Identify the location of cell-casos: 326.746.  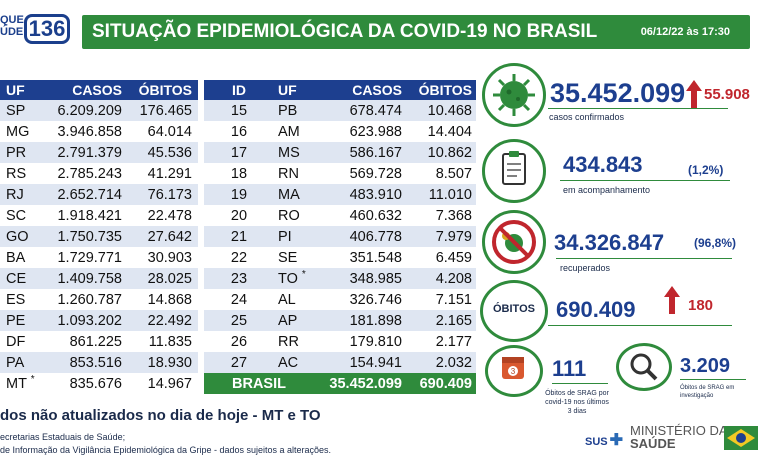
(360, 299).